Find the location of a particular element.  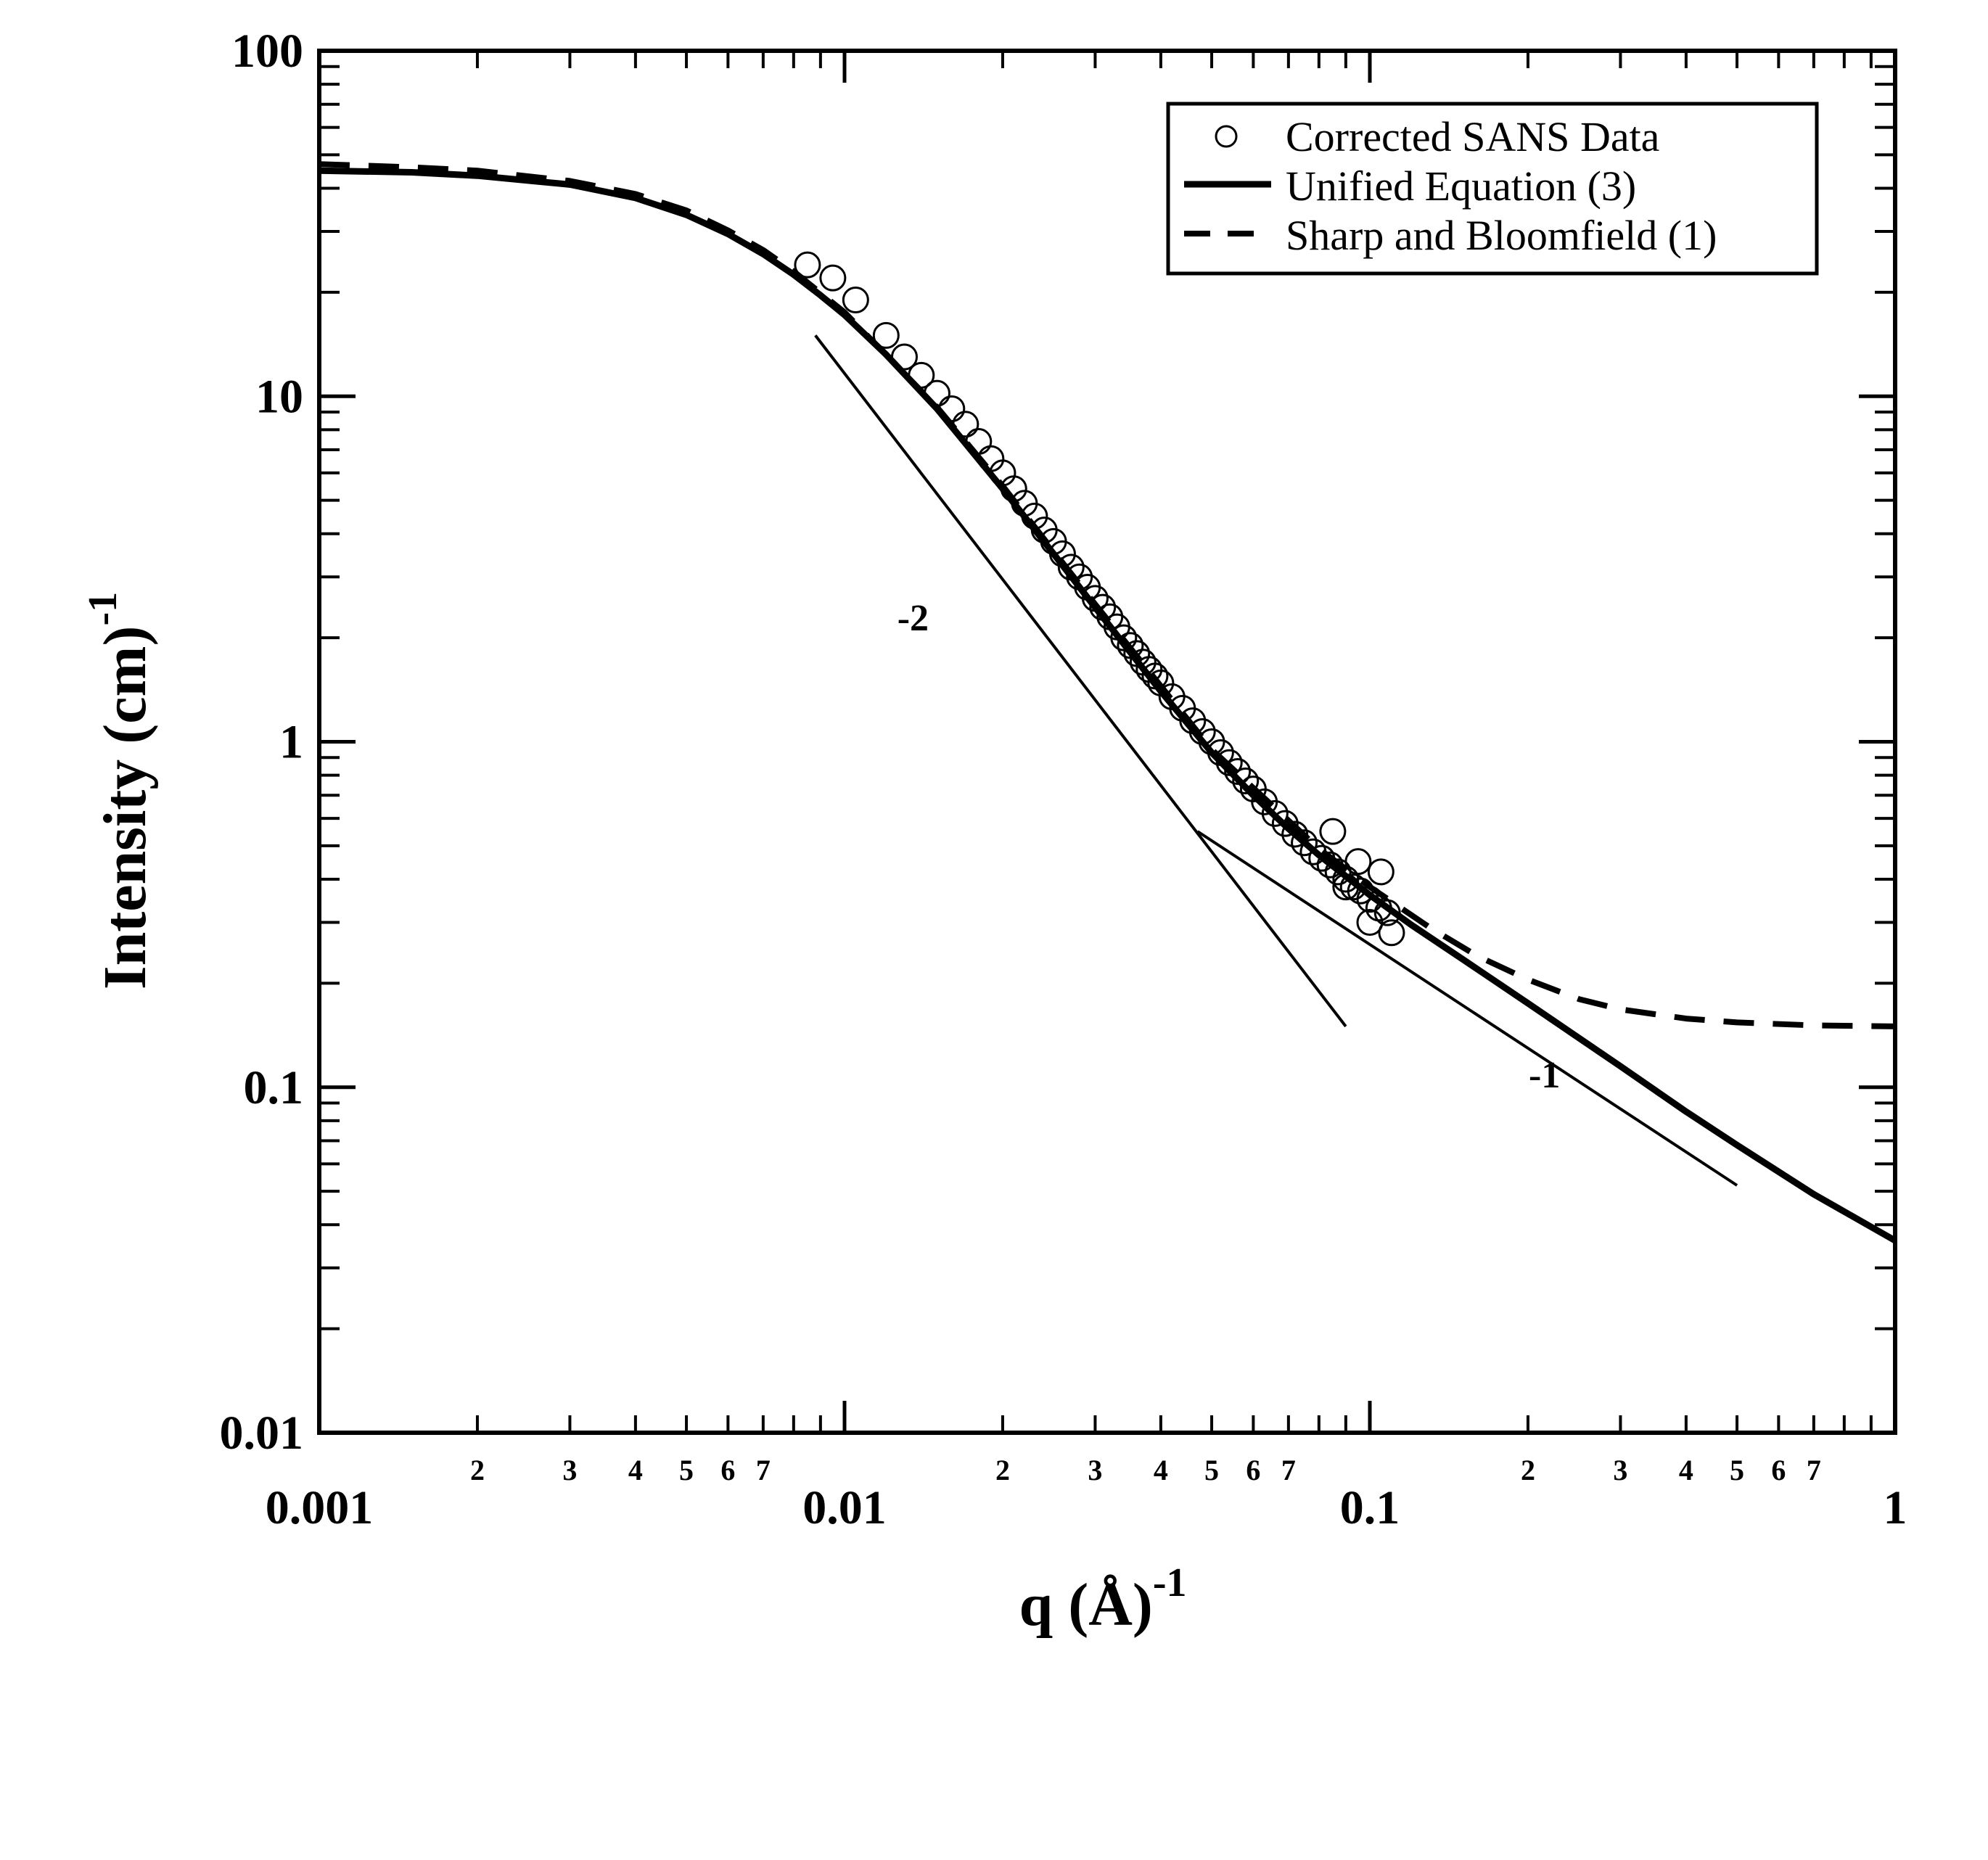

y-tick-label: 1 is located at coordinates (291, 742).